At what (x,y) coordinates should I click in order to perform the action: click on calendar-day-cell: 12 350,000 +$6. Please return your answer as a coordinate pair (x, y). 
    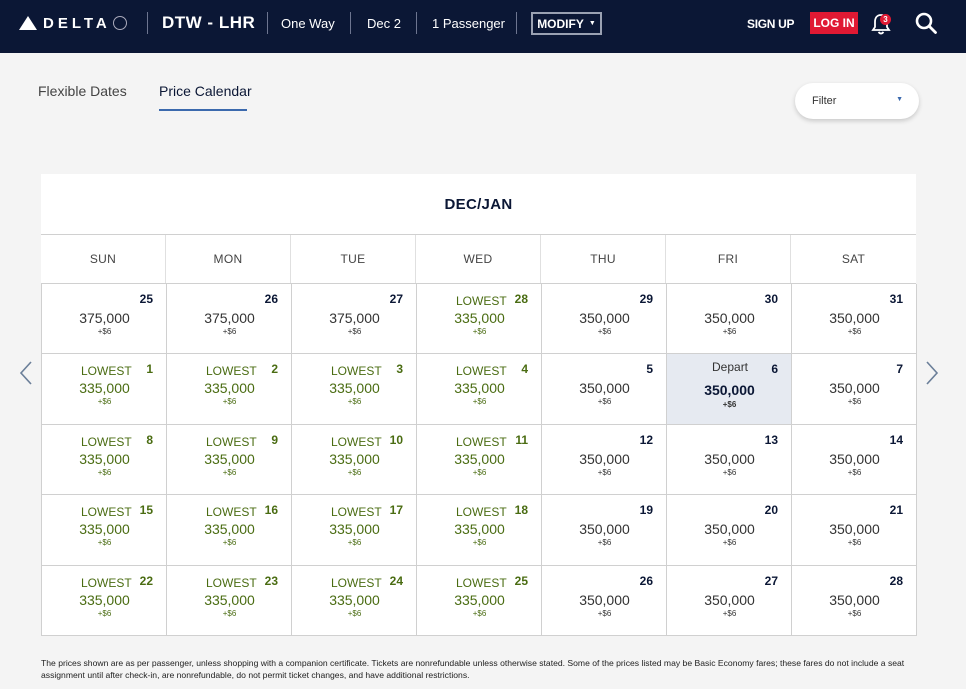
    Looking at the image, I should click on (604, 460).